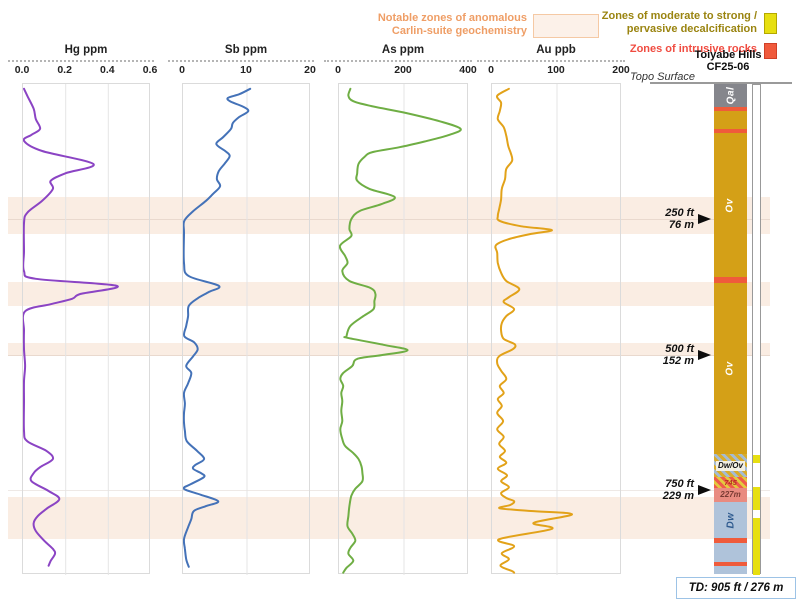  What do you see at coordinates (728, 55) in the screenshot?
I see `borehole-title-line1: Toiyabe Hills` at bounding box center [728, 55].